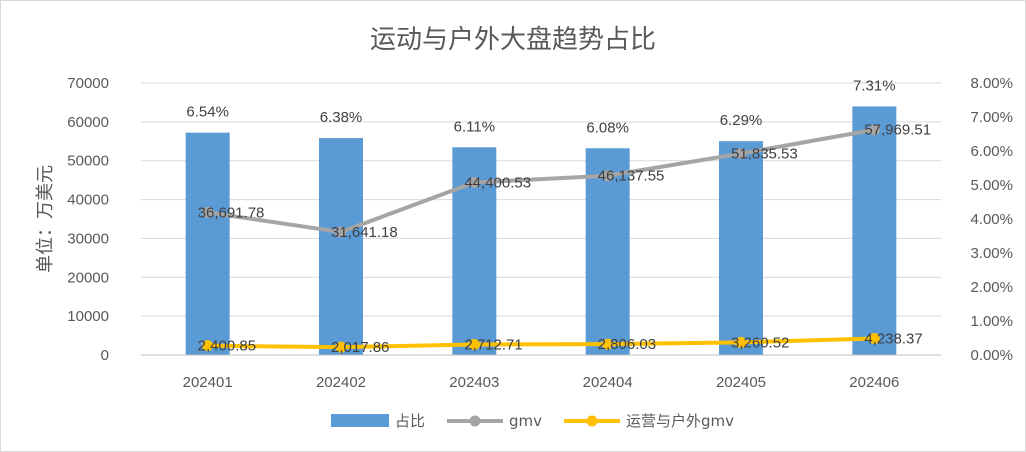 This screenshot has height=452, width=1026. I want to click on bar-data-label: 6.08%, so click(607, 127).